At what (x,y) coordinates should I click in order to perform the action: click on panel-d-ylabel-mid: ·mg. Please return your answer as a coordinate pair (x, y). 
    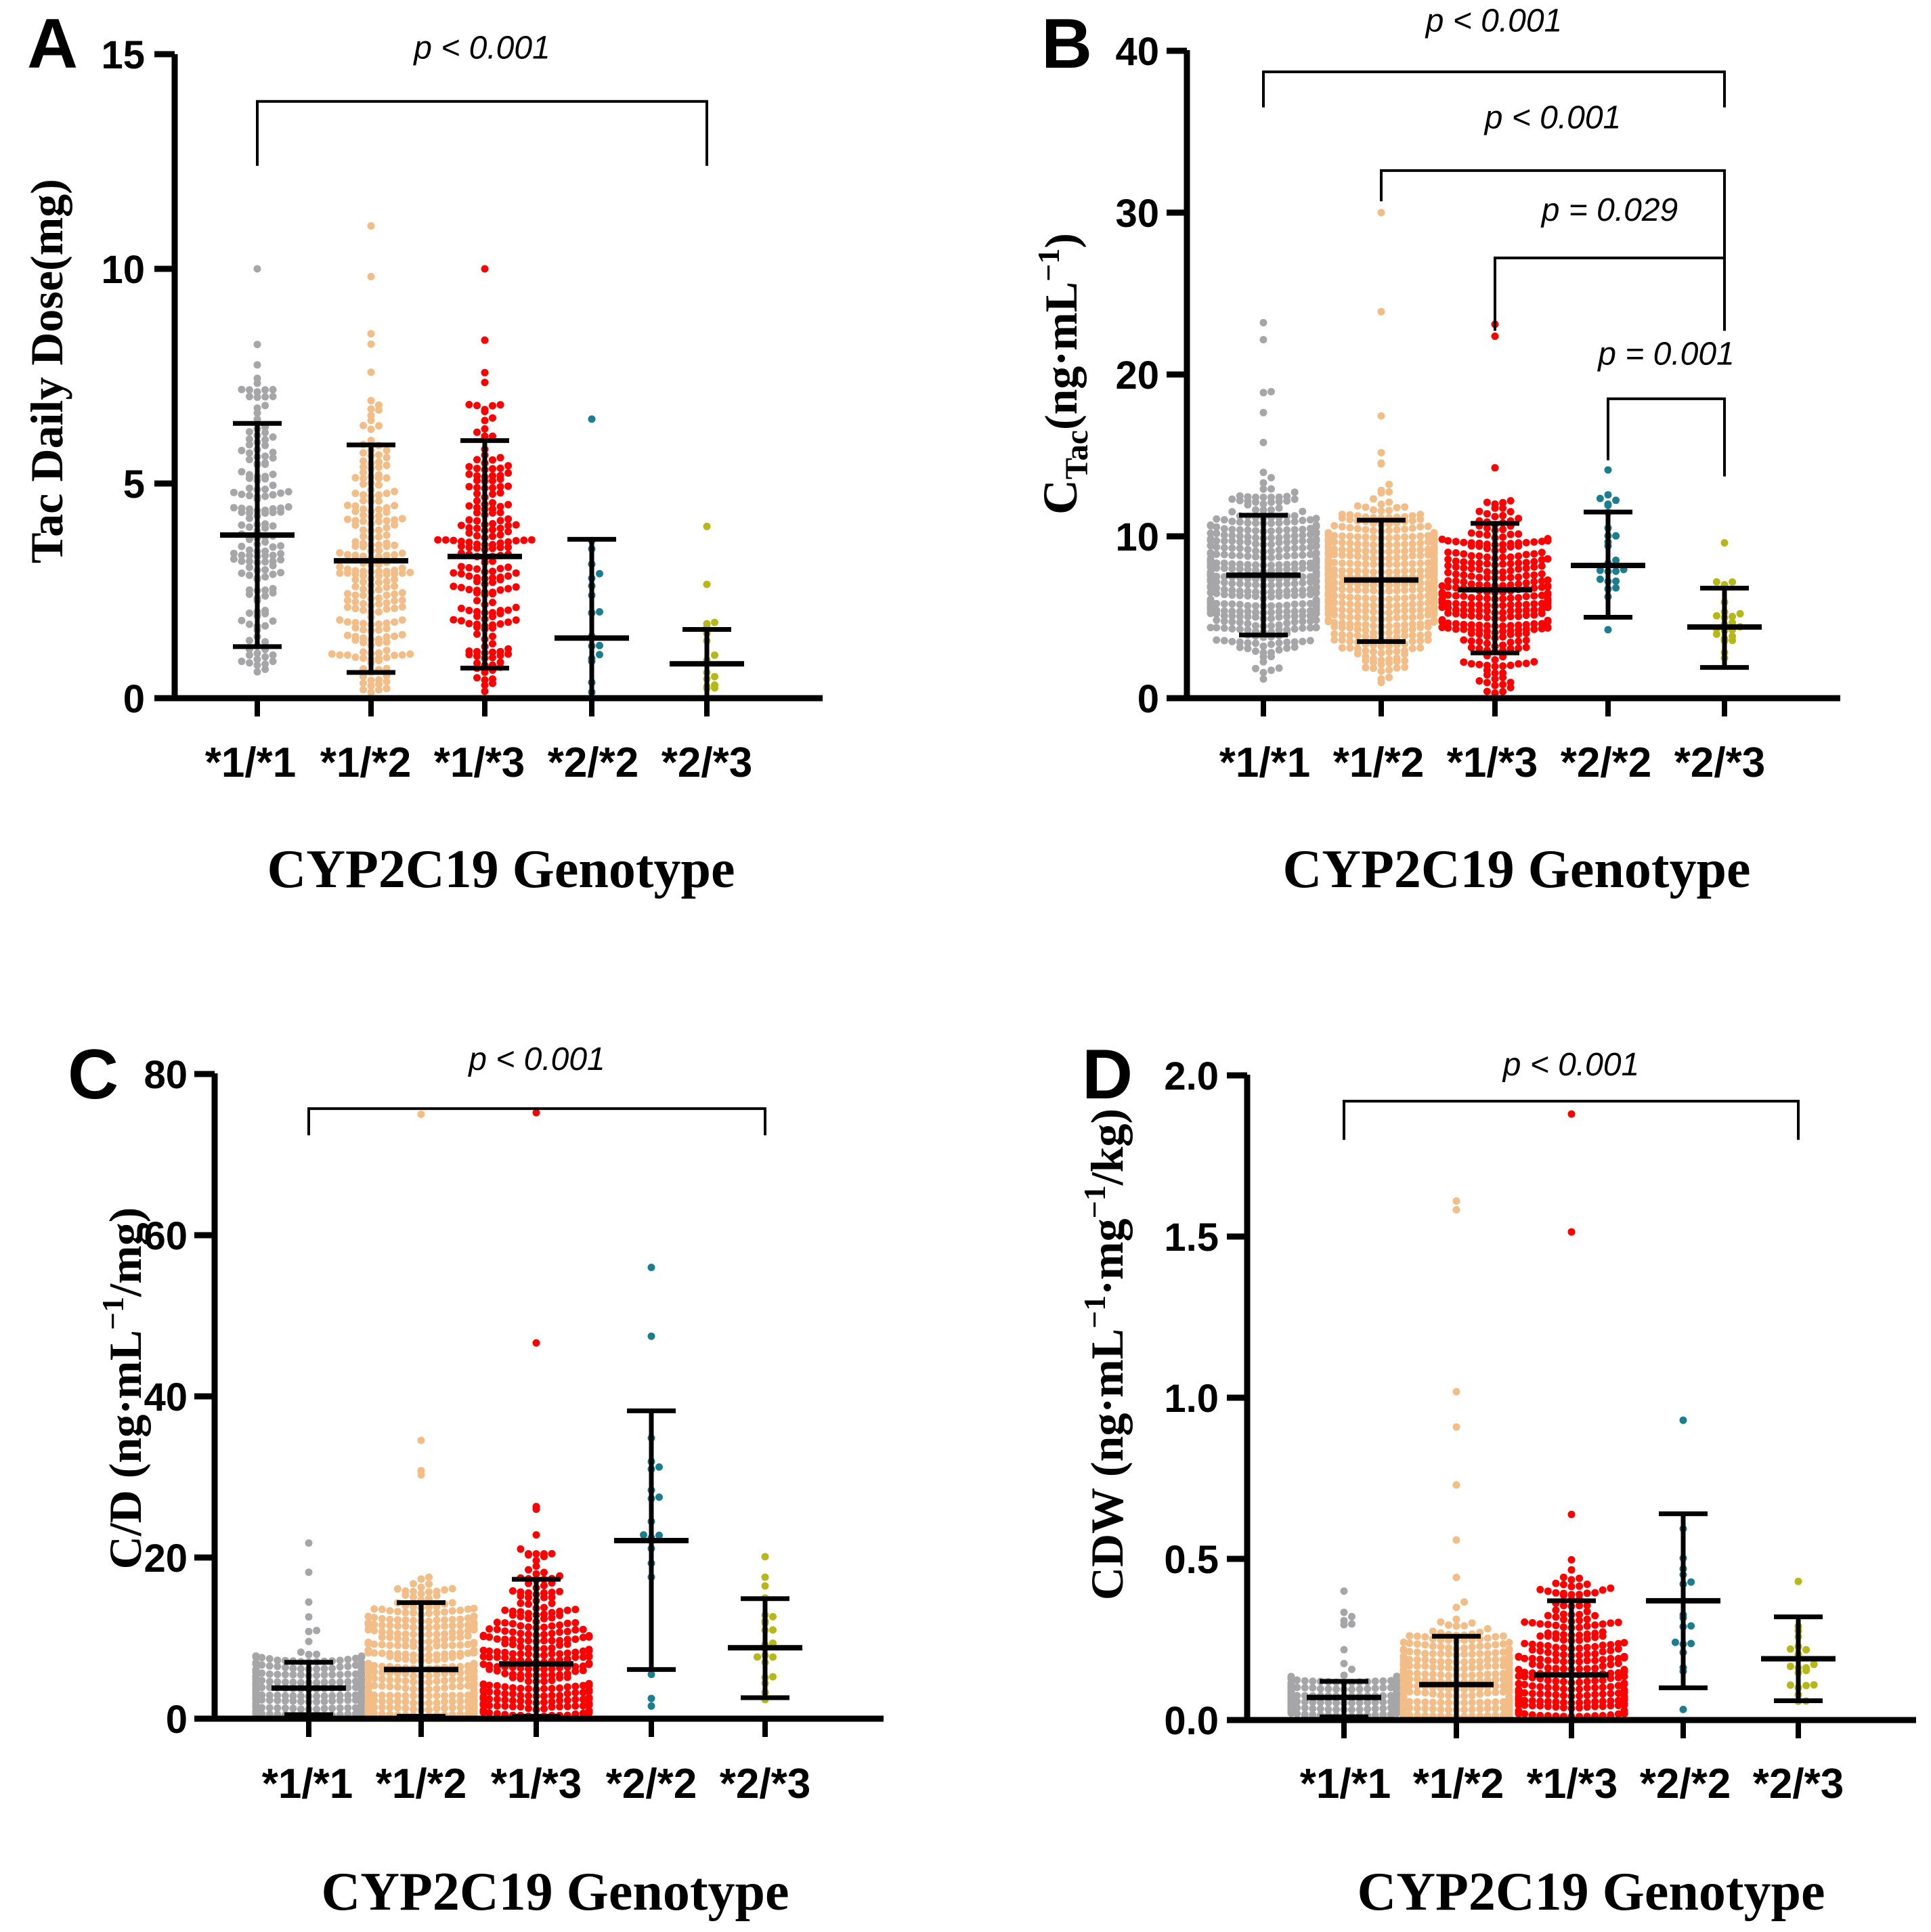
    Looking at the image, I should click on (1107, 1256).